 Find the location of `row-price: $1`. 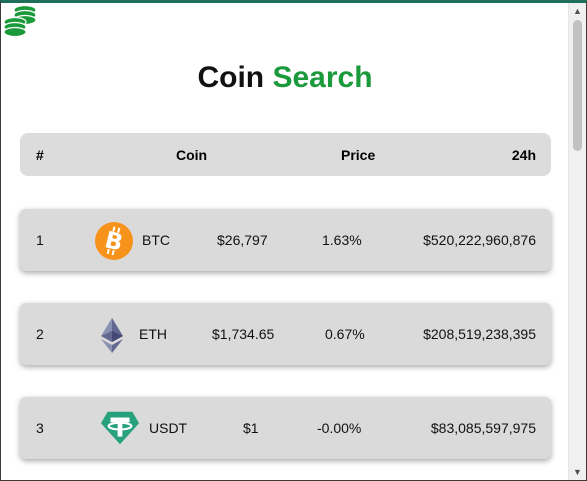

row-price: $1 is located at coordinates (251, 428).